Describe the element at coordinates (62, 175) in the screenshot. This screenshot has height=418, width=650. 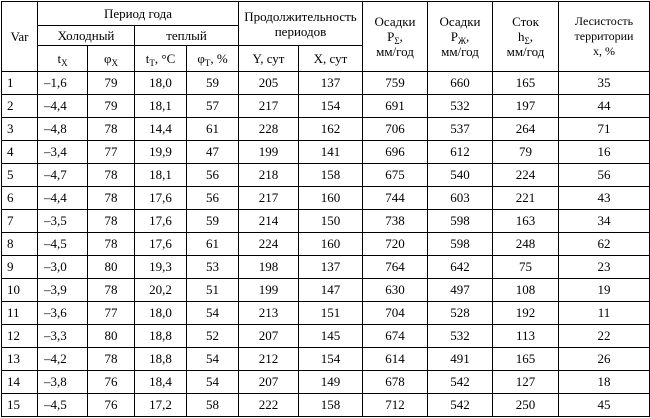
I see `table-cell: –4,7` at that location.